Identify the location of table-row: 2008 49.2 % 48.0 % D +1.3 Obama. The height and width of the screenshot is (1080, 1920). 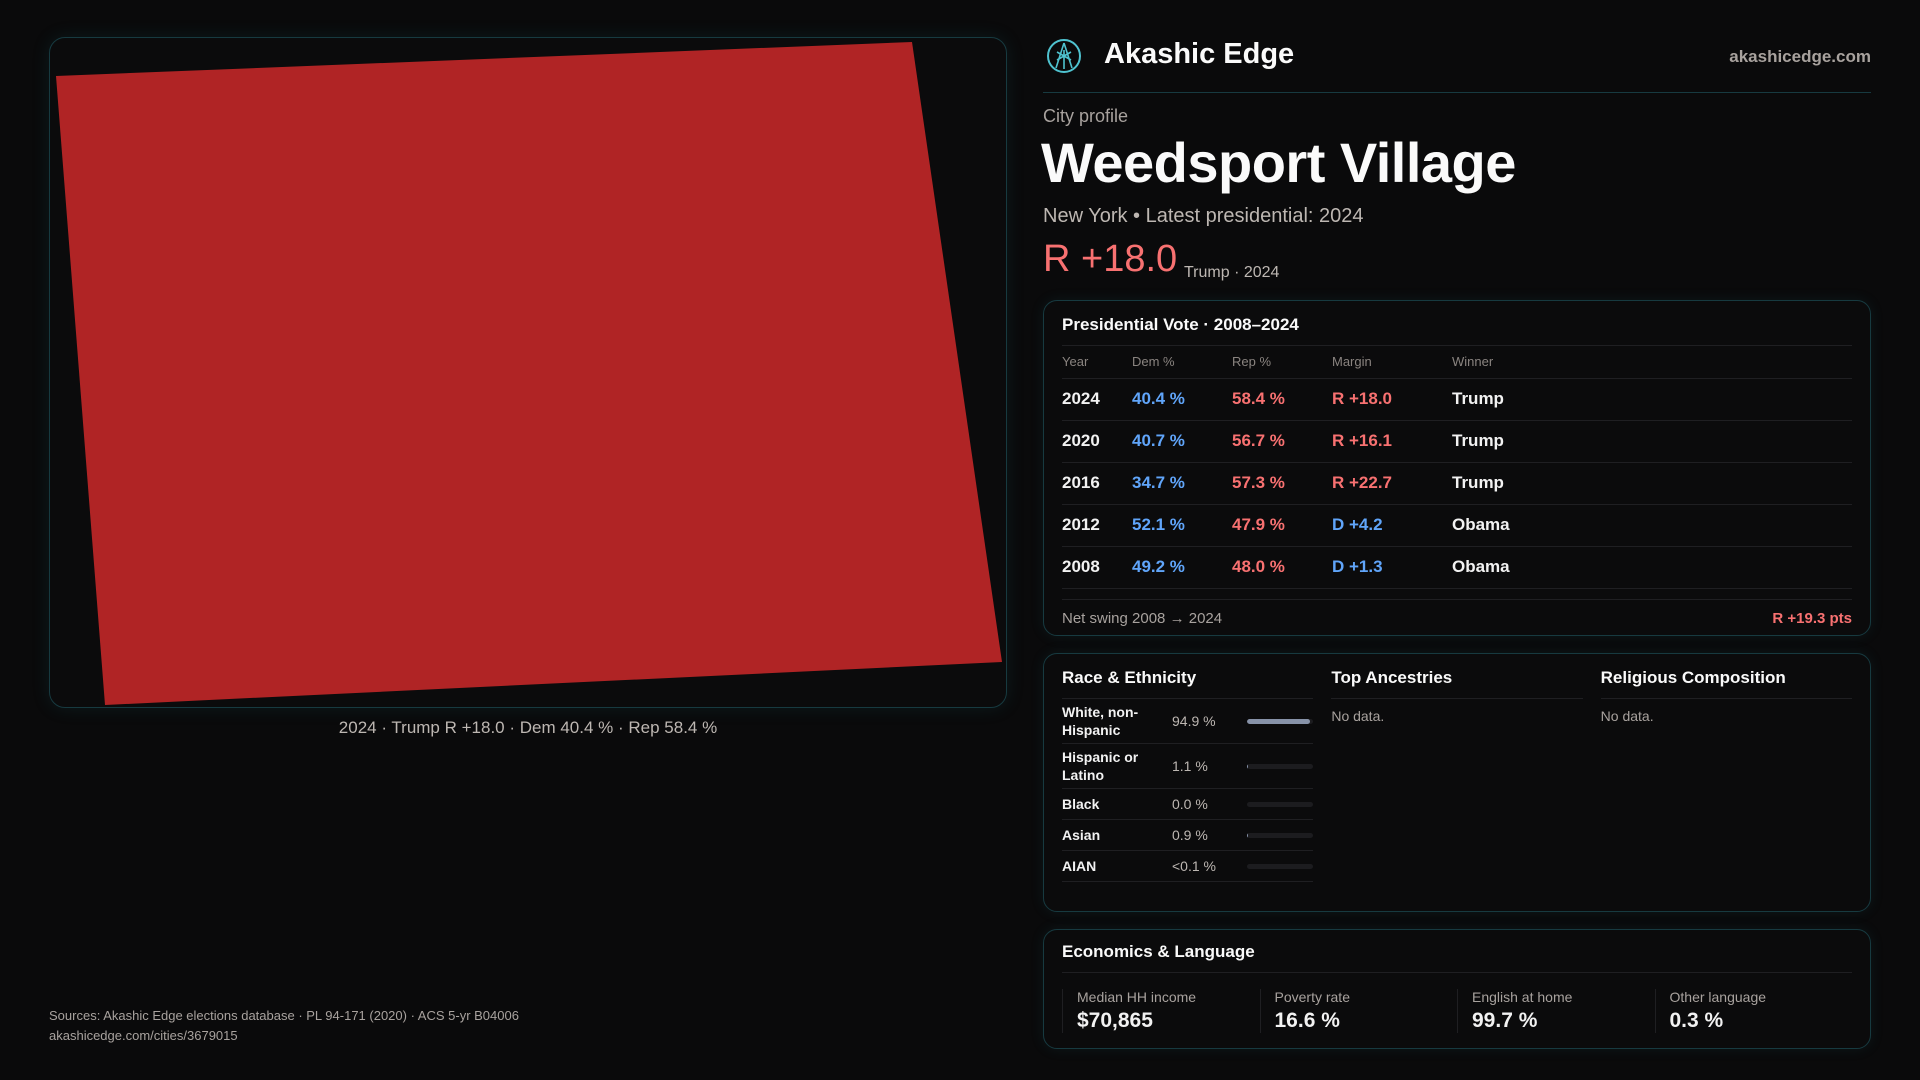
(1457, 567).